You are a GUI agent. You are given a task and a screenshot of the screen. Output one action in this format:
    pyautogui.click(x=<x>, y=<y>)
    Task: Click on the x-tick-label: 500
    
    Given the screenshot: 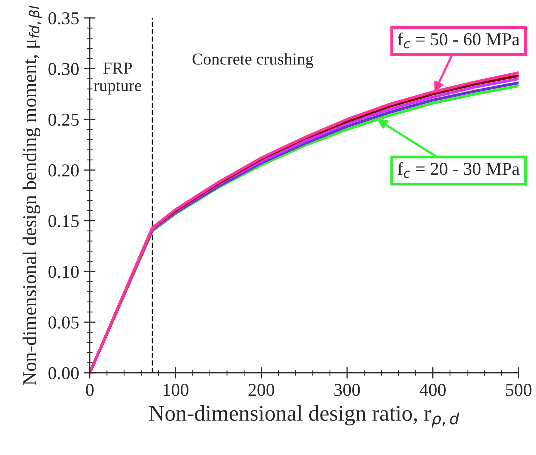 What is the action you would take?
    pyautogui.click(x=519, y=390)
    